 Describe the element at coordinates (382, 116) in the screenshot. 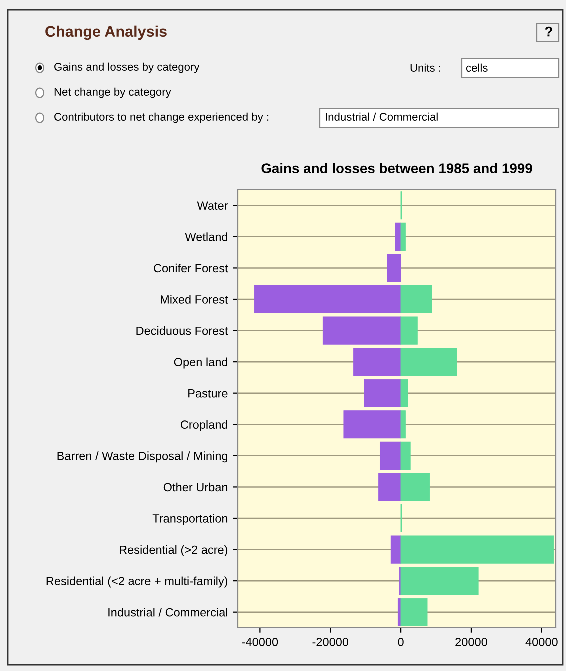

I see `text: Industrial / Commercial` at that location.